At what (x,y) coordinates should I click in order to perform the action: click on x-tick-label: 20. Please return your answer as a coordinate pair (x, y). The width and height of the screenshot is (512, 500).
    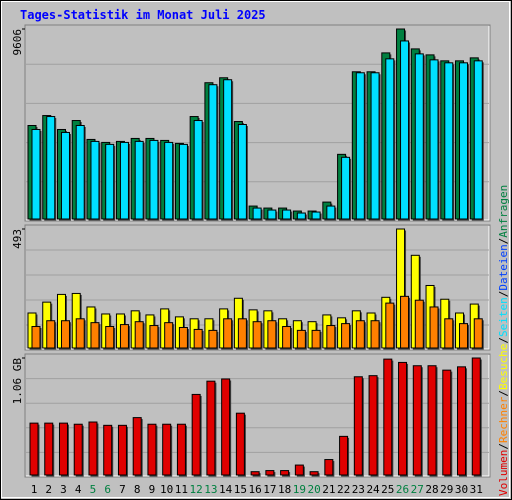
    Looking at the image, I should click on (313, 489).